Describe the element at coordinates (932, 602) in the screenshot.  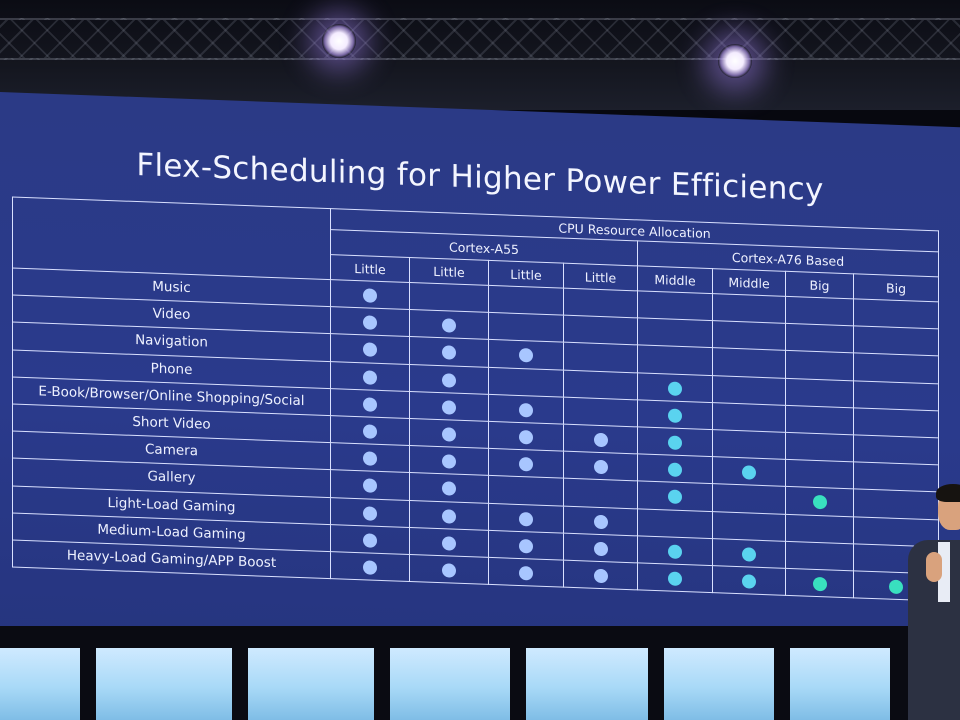
I see `presenter` at that location.